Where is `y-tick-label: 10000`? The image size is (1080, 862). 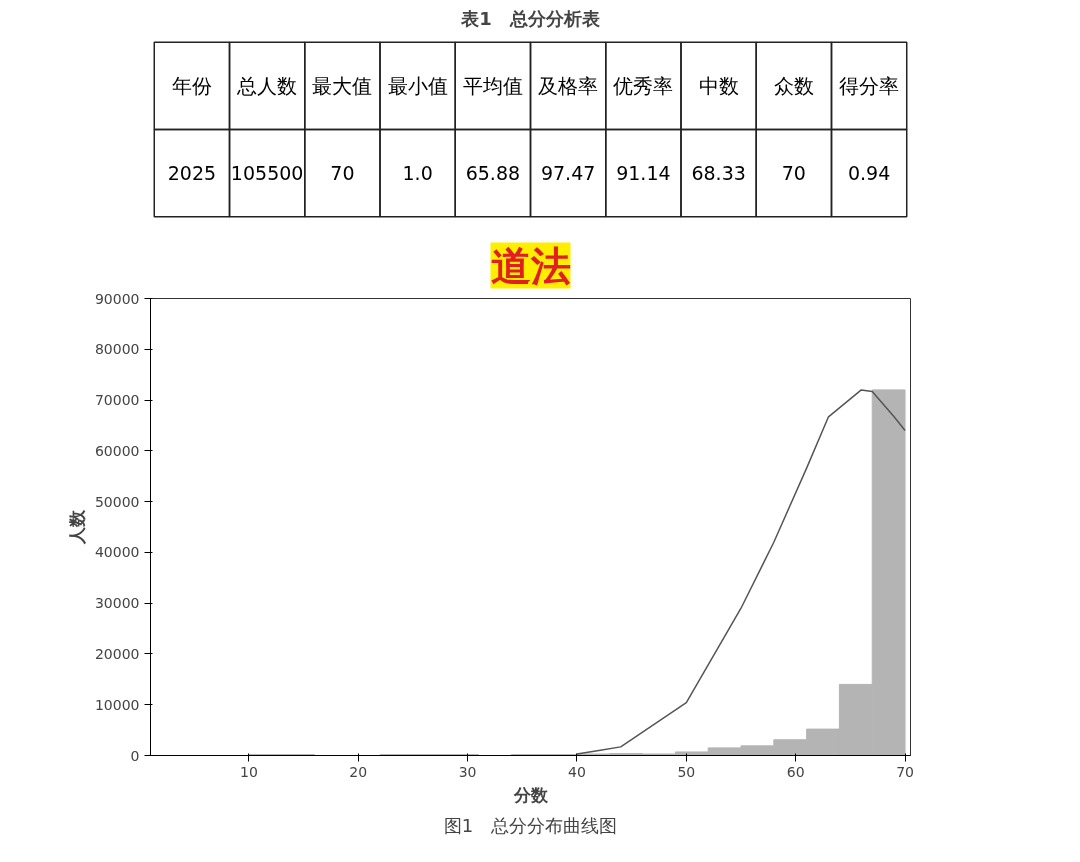
y-tick-label: 10000 is located at coordinates (117, 704).